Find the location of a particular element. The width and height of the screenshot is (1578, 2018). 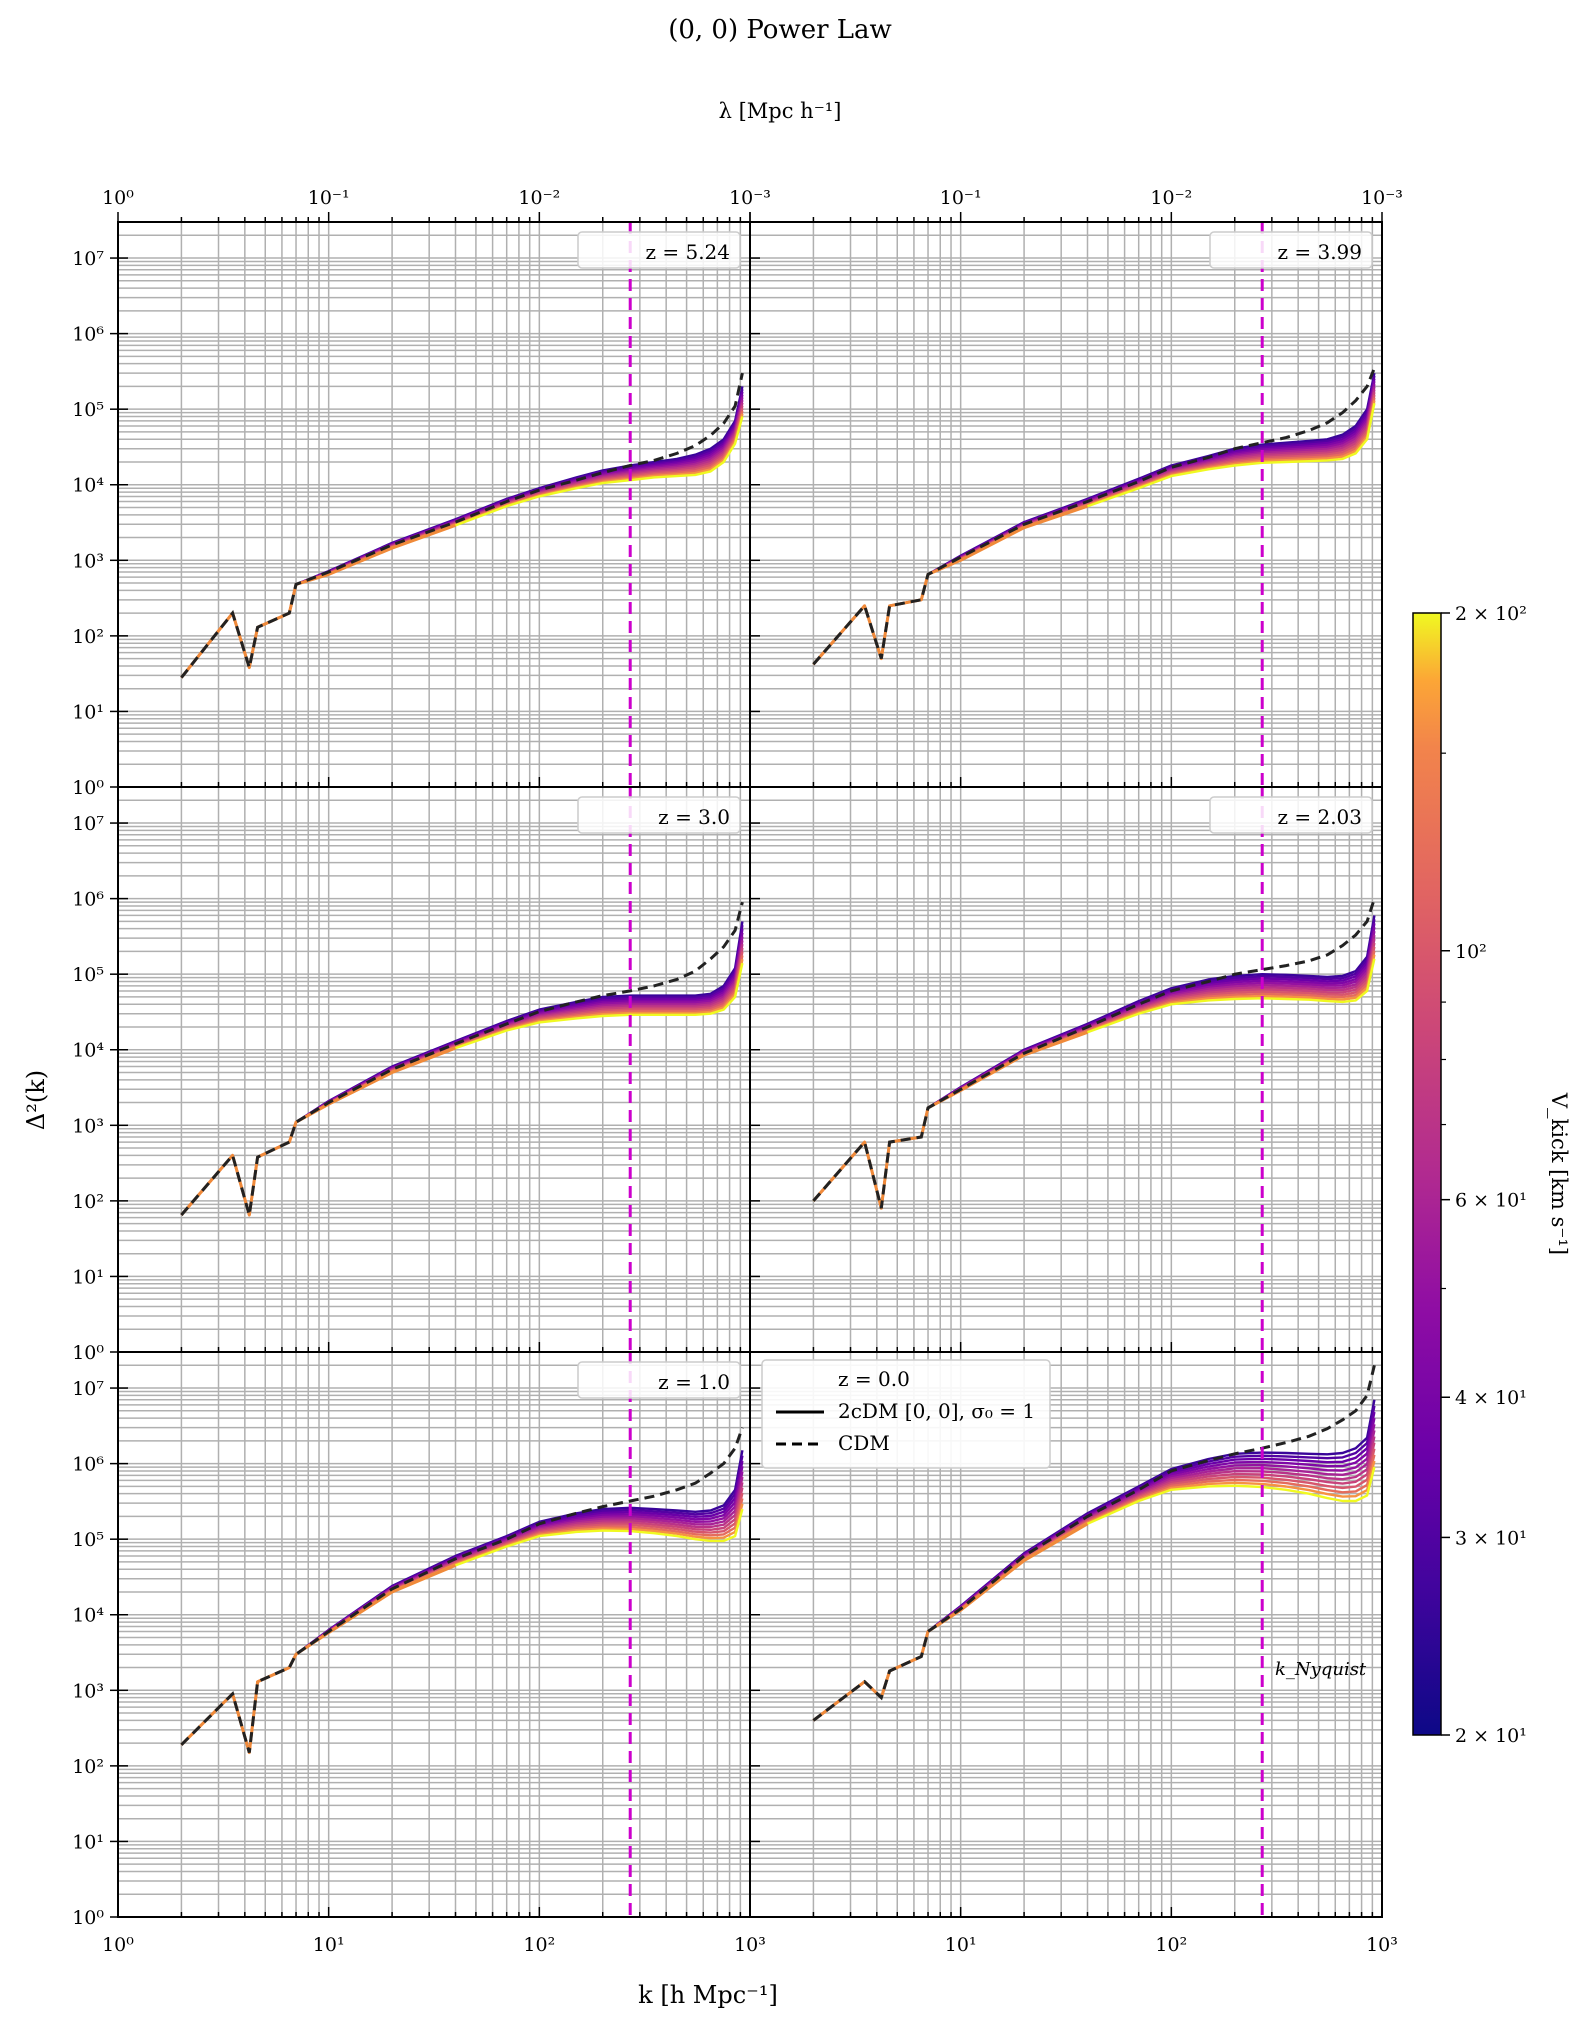

colorbar-gradient is located at coordinates (1427, 1174).